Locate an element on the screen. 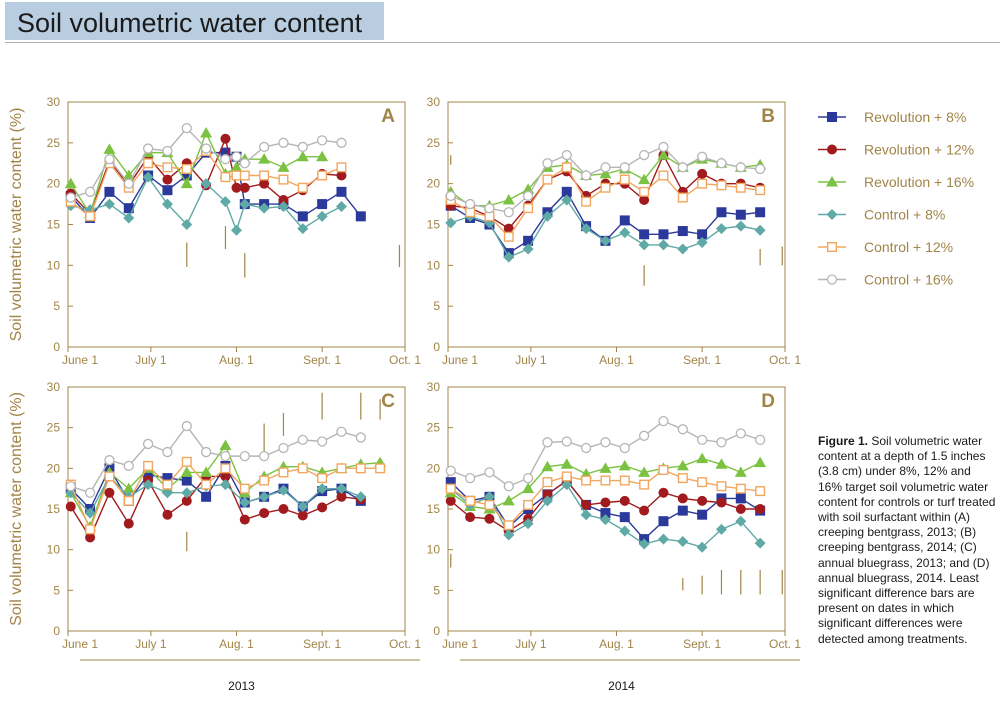 The image size is (1000, 713). panel-letter: A is located at coordinates (388, 116).